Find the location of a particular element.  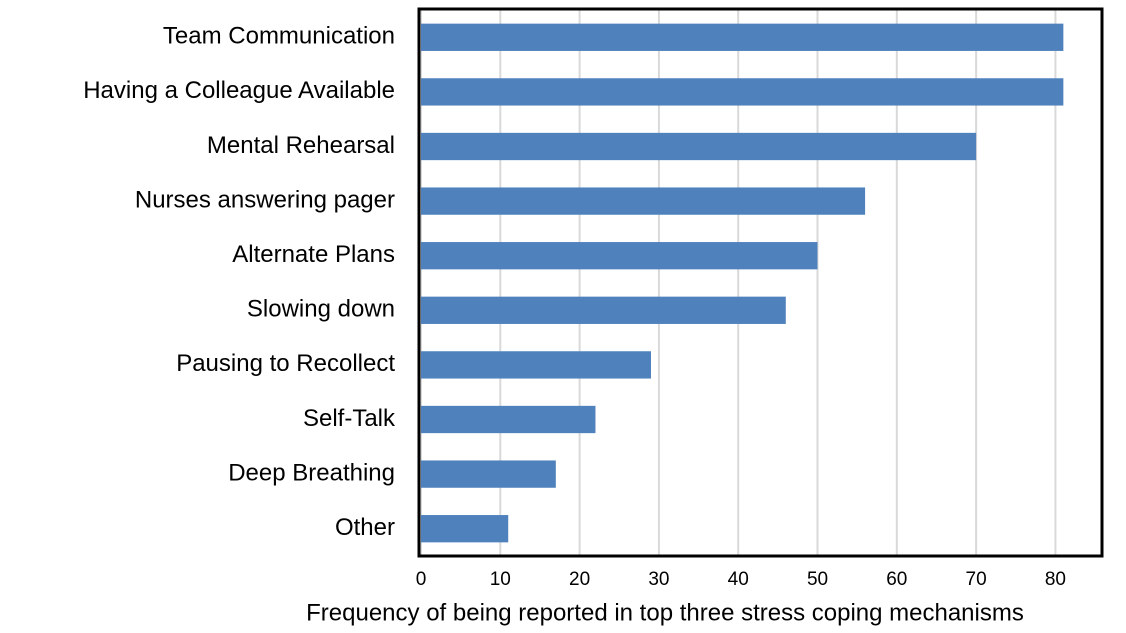

y-tick-label: Nurses answering pager is located at coordinates (265, 199).